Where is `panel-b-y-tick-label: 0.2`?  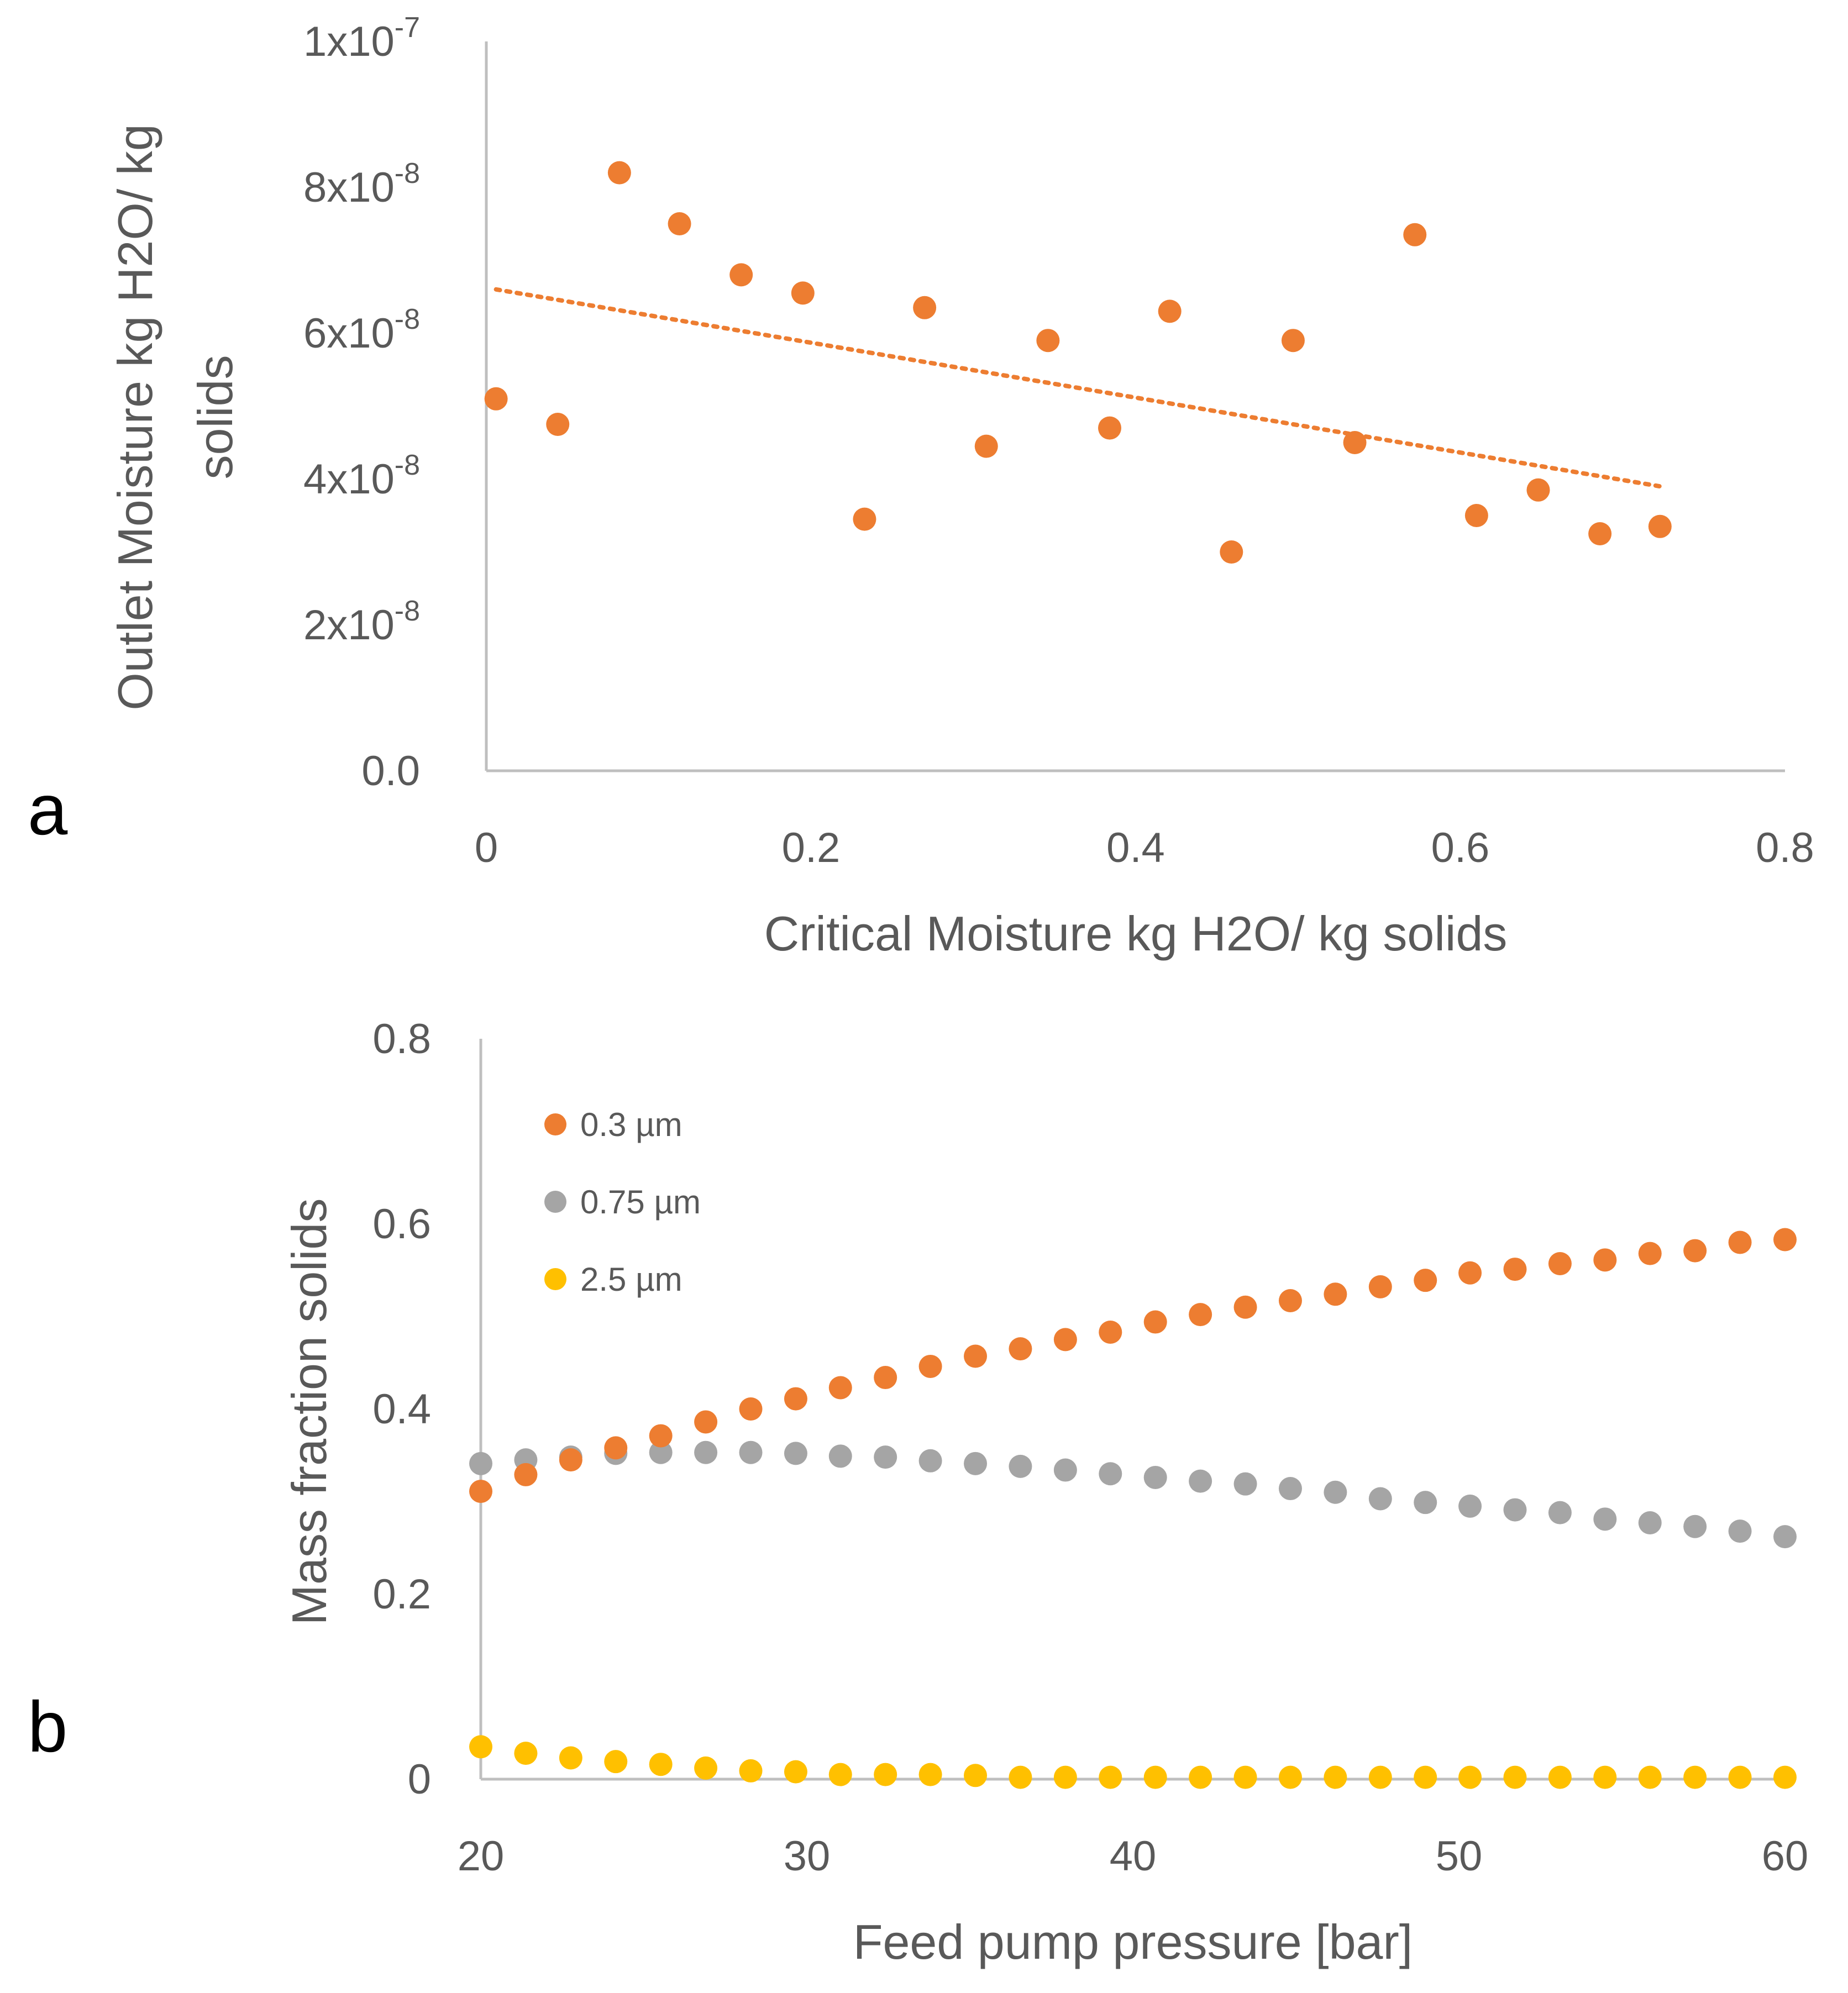 panel-b-y-tick-label: 0.2 is located at coordinates (402, 1594).